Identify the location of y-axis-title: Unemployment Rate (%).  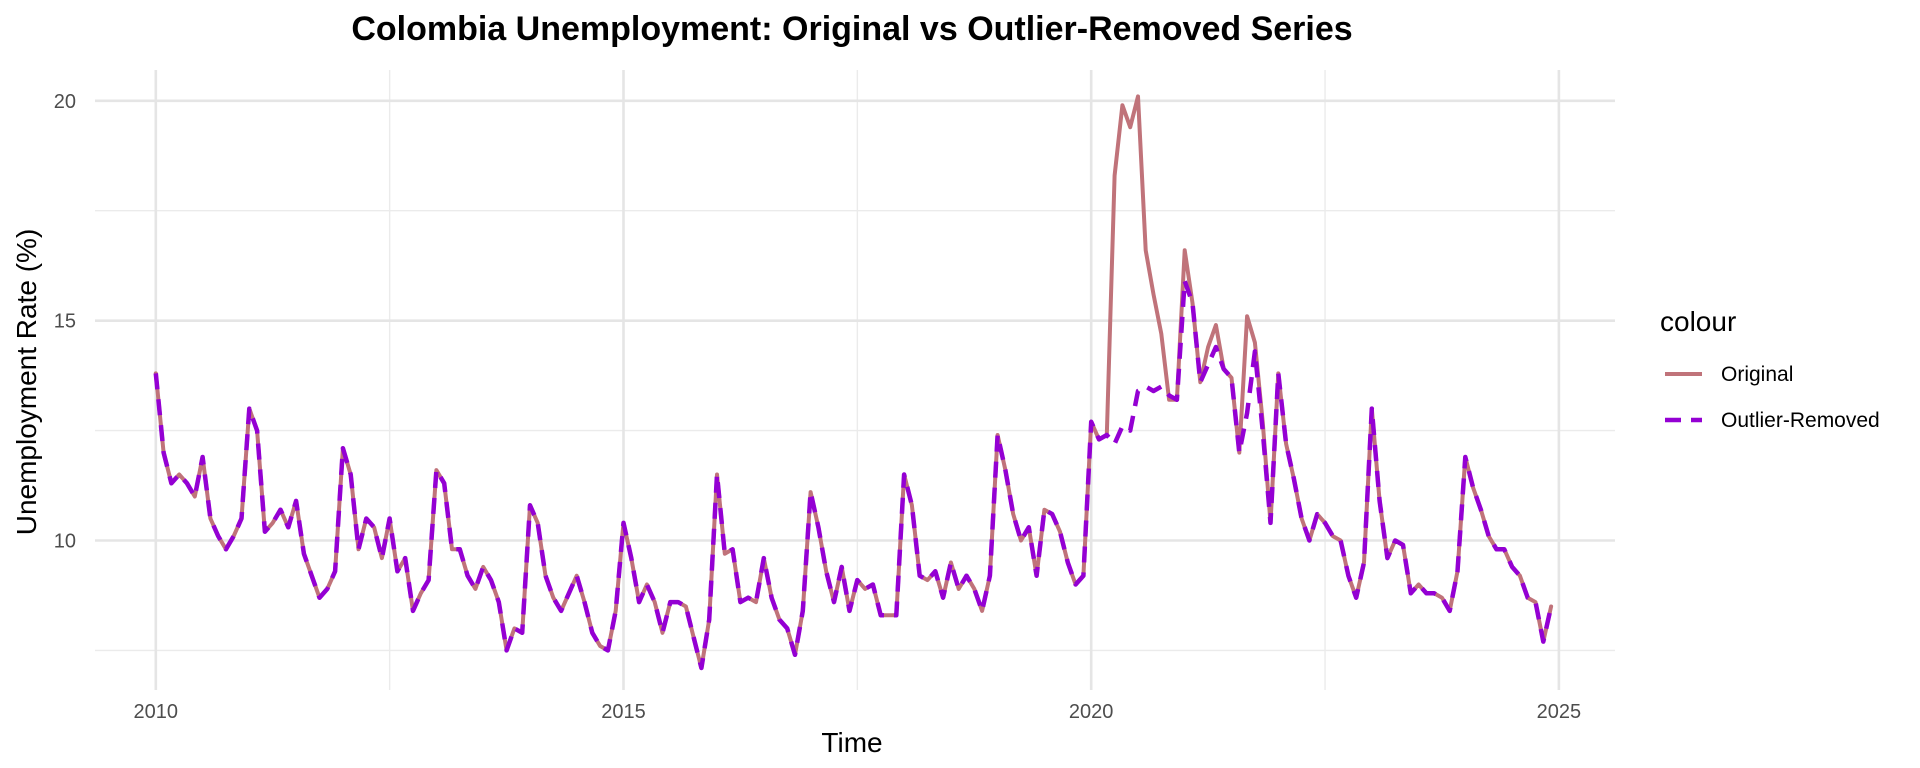
(26, 382).